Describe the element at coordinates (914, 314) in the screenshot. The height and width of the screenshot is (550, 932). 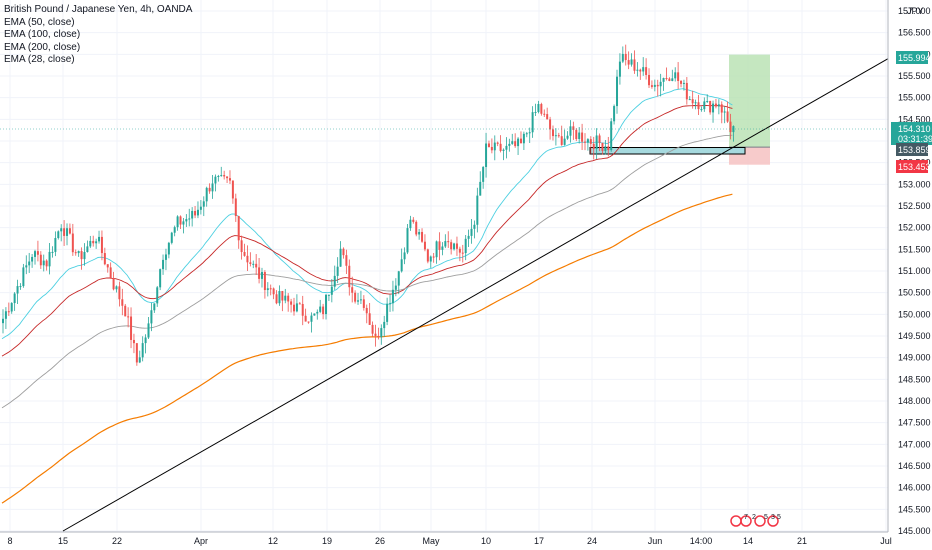
I see `y-tick-label: 150.000` at that location.